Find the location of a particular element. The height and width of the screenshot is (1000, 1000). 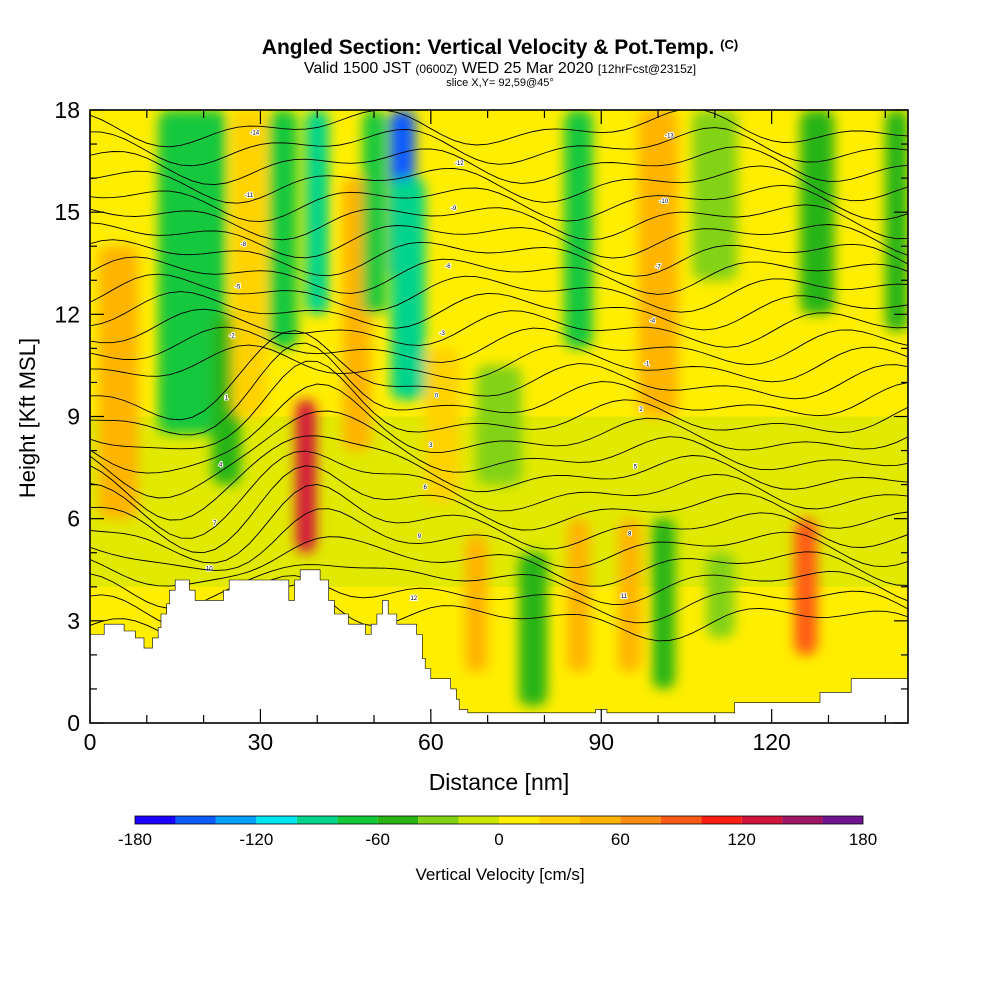

isentrope-label: -5 is located at coordinates (238, 287).